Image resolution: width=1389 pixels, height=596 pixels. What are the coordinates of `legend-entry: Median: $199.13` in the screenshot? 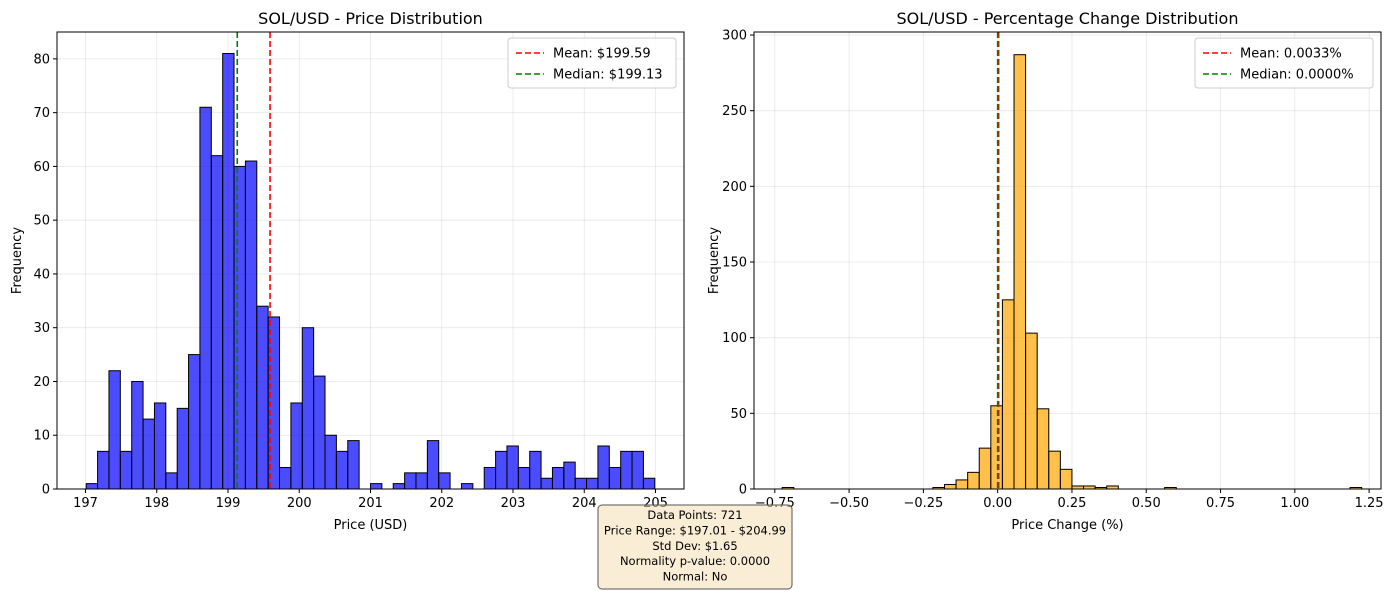 It's located at (608, 75).